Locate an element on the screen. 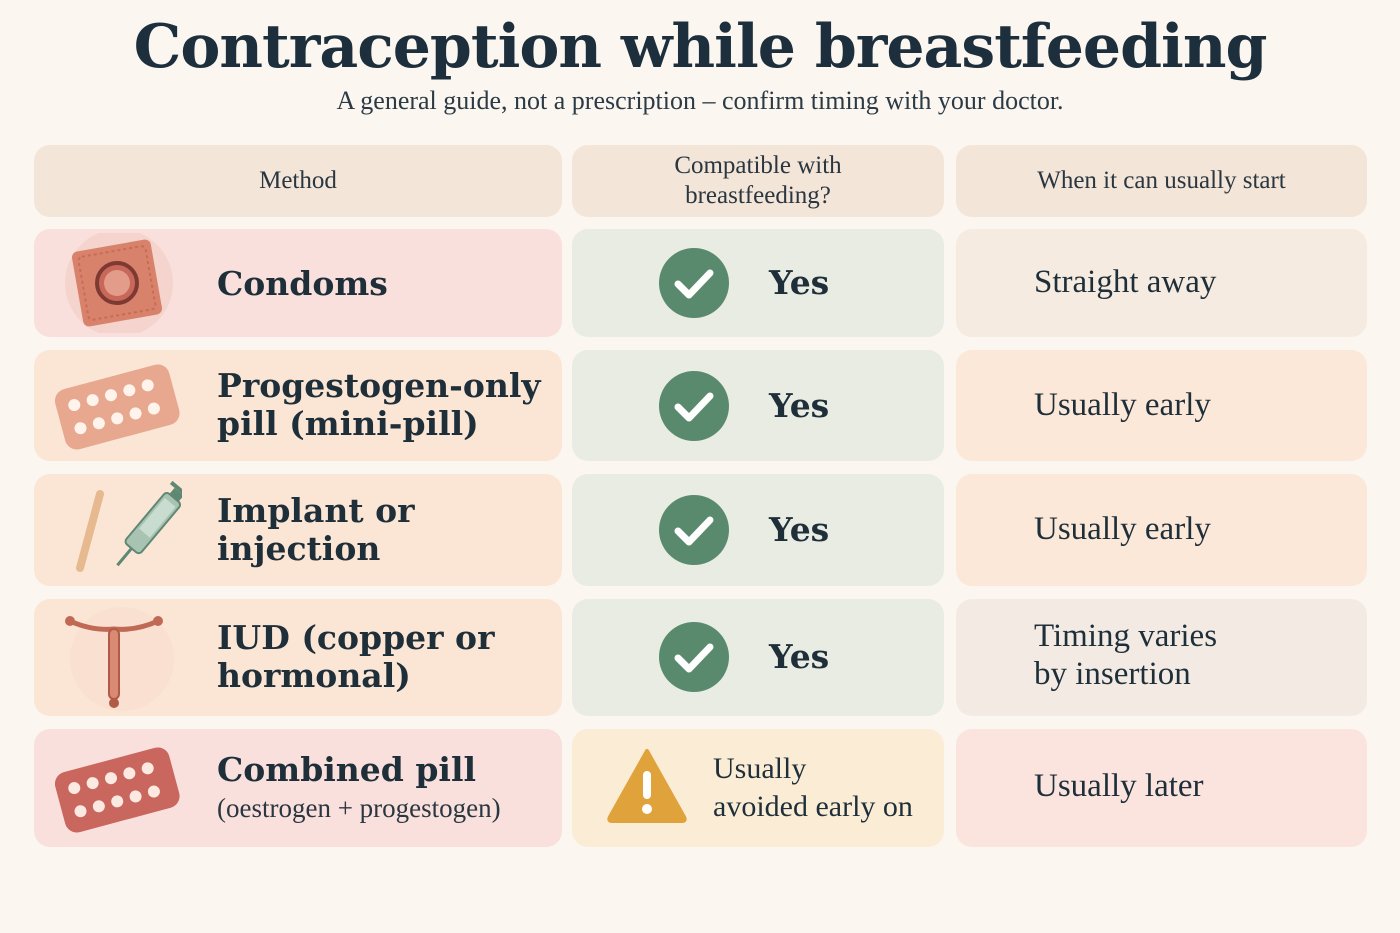 This screenshot has height=933, width=1400. header-compatible-label: Compatible with breastfeeding? is located at coordinates (758, 180).